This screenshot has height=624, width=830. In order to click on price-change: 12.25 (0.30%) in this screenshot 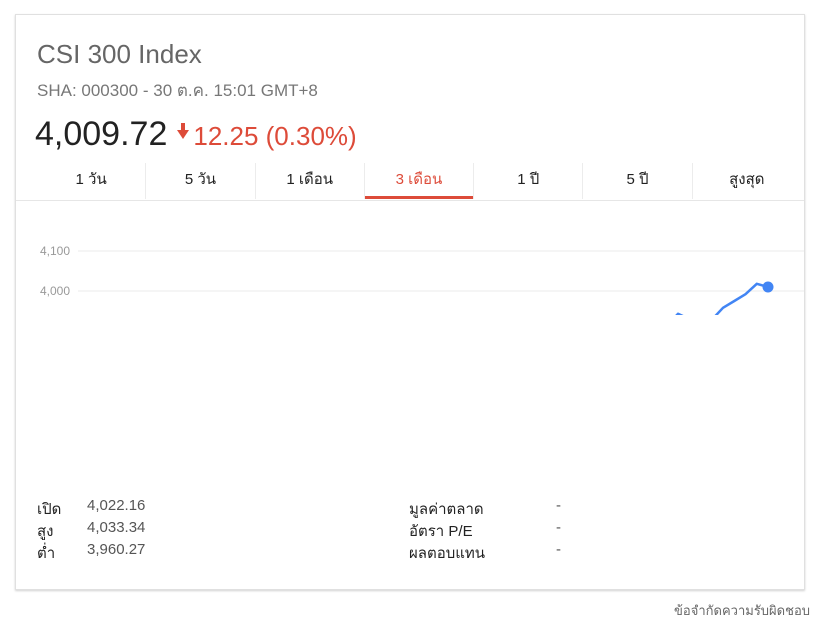, I will do `click(275, 136)`.